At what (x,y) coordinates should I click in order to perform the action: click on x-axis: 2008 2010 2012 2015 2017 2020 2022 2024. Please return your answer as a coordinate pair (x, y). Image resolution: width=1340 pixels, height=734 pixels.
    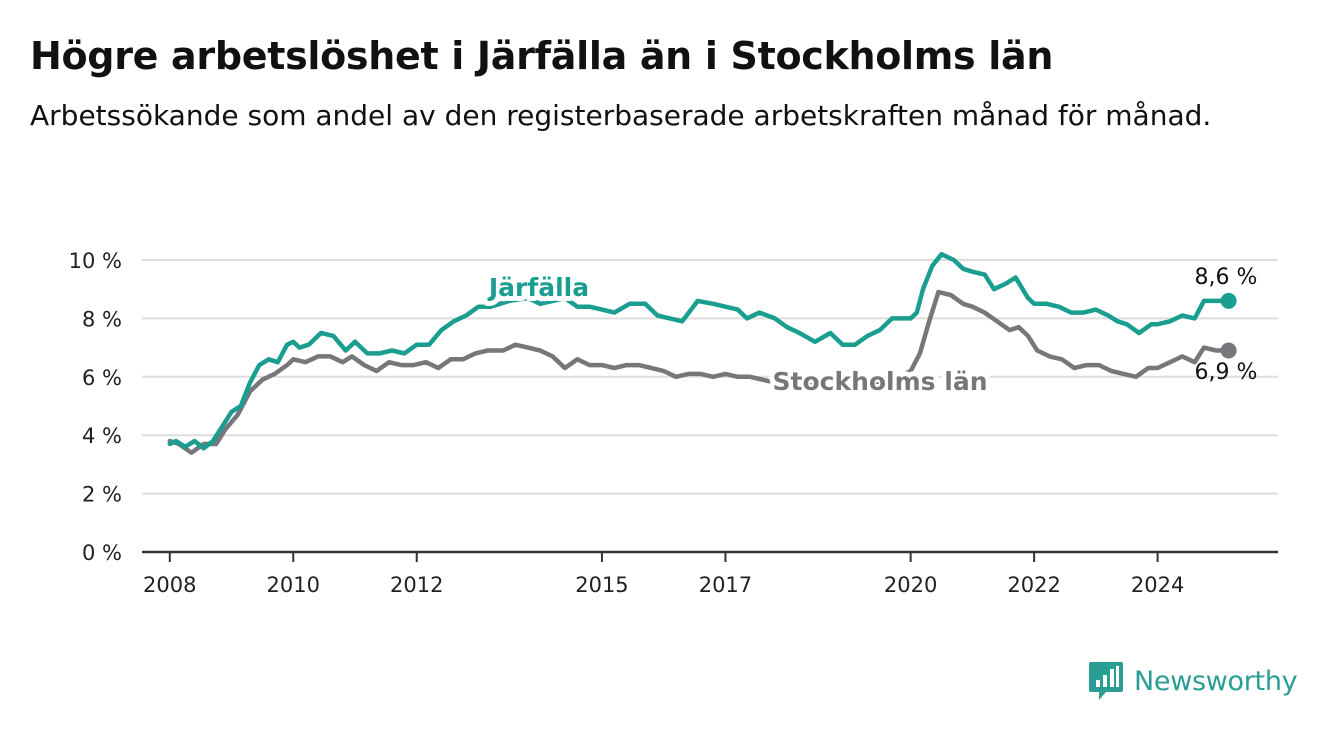
    Looking at the image, I should click on (710, 573).